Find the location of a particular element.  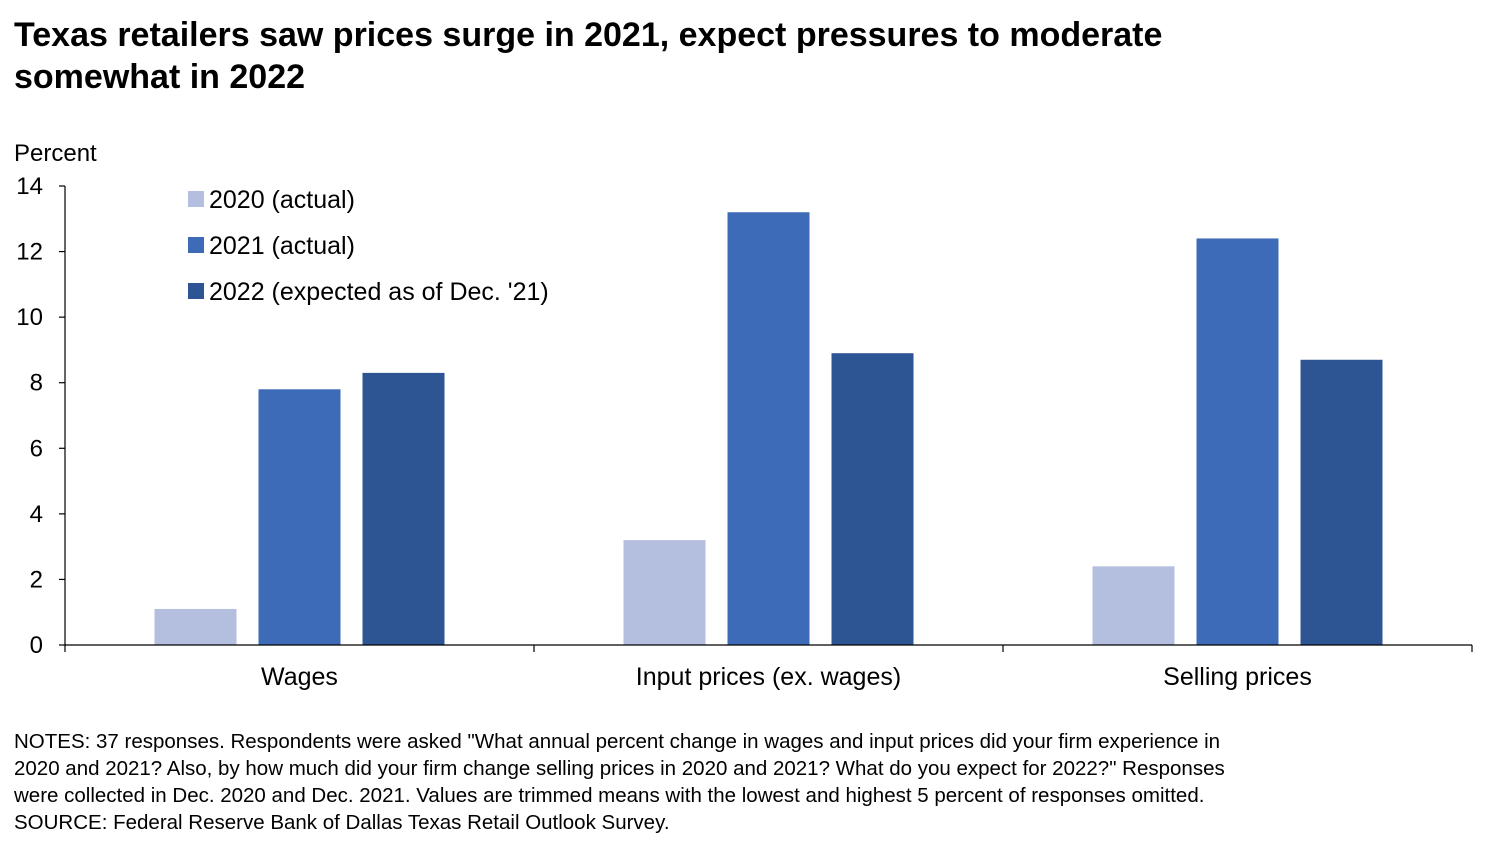

y-tick-label: 14 is located at coordinates (29, 186).